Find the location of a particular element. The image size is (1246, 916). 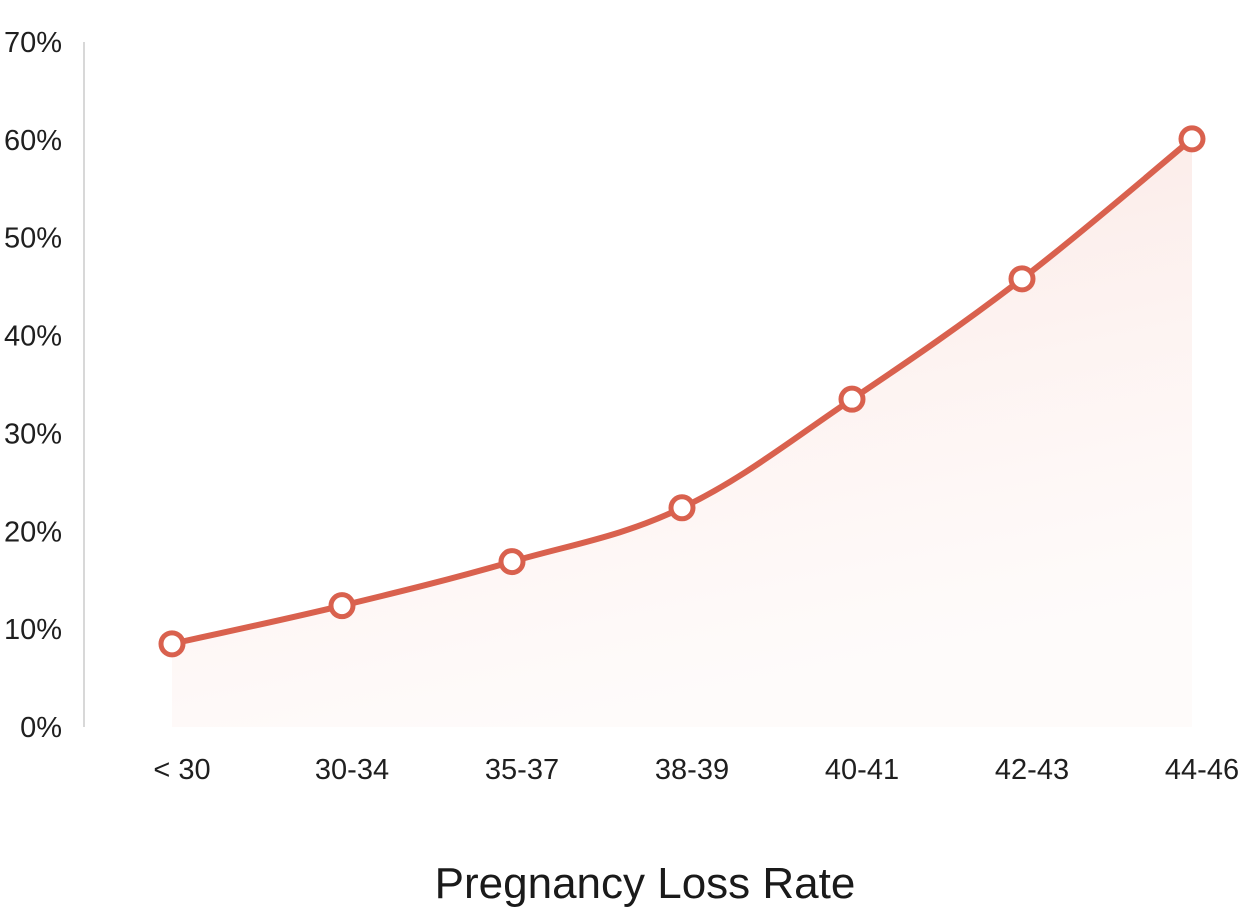

y-tick-label: 50% is located at coordinates (33, 239).